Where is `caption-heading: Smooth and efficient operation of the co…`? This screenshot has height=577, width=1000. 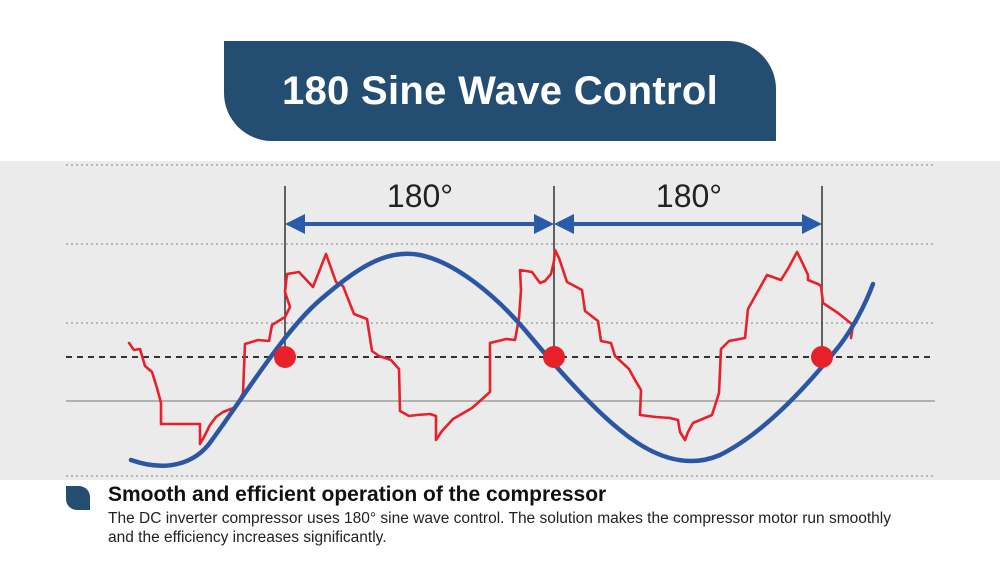
caption-heading: Smooth and efficient operation of the co… is located at coordinates (357, 494).